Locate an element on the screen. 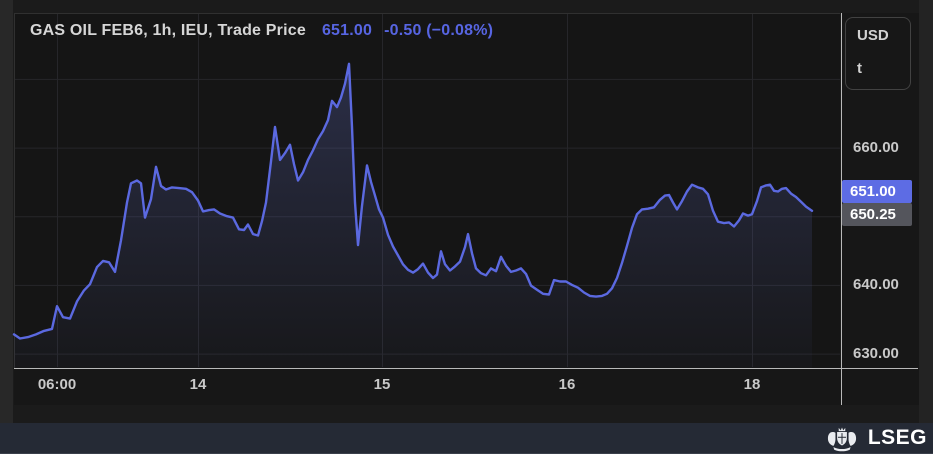 This screenshot has height=454, width=933. last-price-value: 651.00 is located at coordinates (347, 30).